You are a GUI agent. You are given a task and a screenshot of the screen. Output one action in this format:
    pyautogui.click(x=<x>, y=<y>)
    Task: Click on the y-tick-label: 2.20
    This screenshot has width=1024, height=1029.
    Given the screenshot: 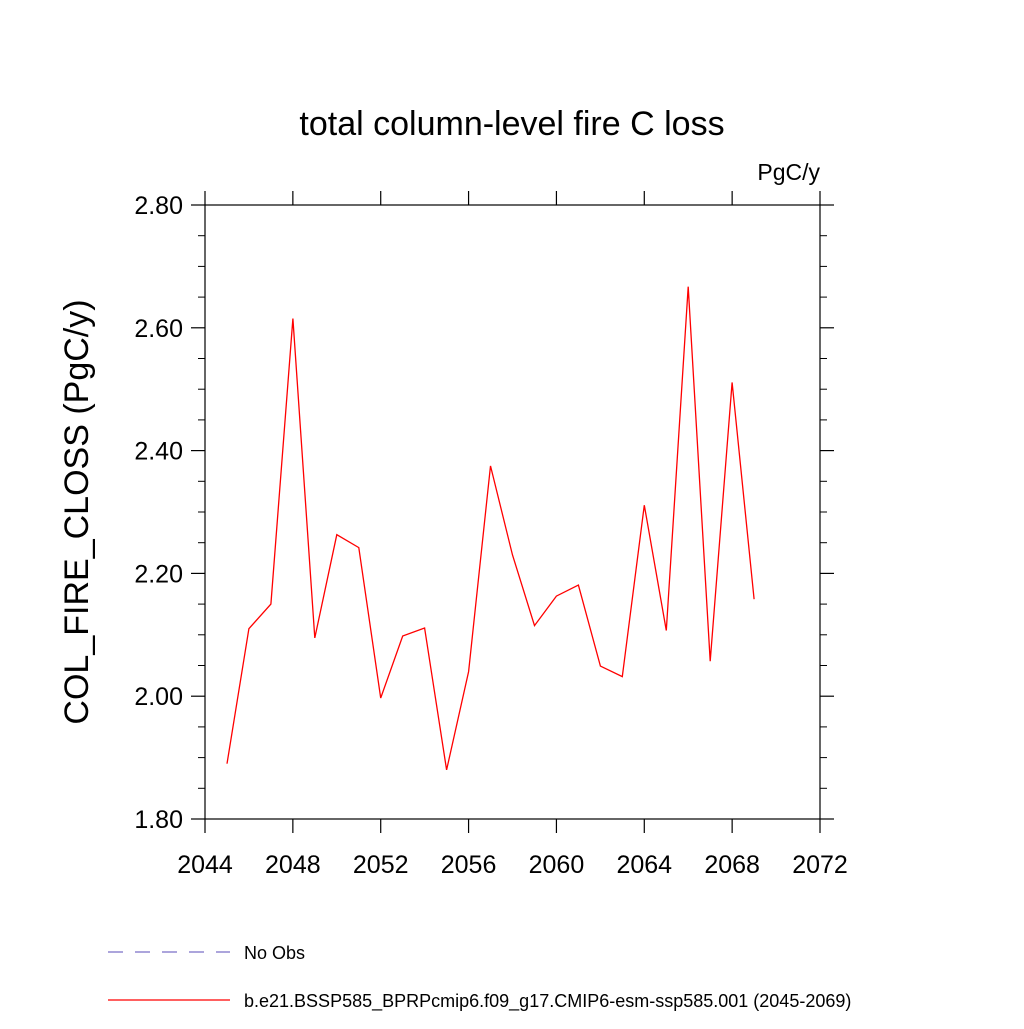 What is the action you would take?
    pyautogui.click(x=158, y=574)
    